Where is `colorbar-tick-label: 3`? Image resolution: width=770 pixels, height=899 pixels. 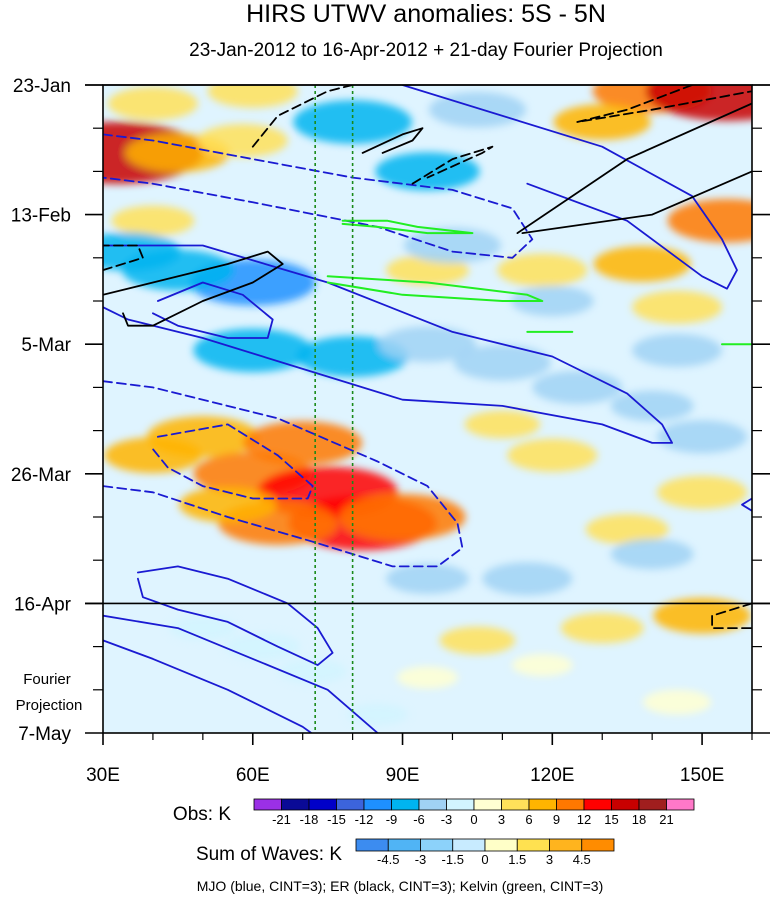
colorbar-tick-label: 3 is located at coordinates (549, 859).